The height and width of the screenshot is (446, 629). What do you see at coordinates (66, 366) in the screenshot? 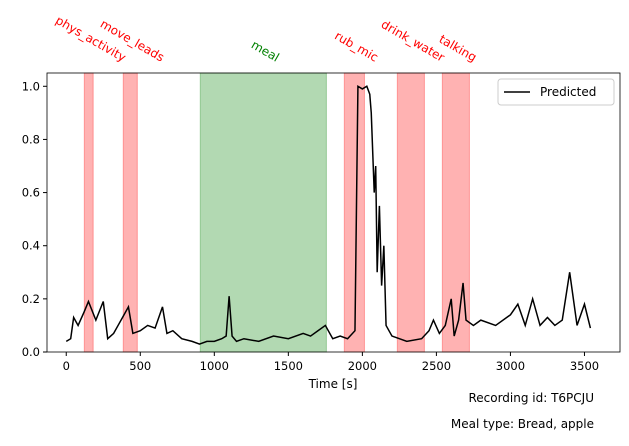
I see `x-tick-label: 0` at bounding box center [66, 366].